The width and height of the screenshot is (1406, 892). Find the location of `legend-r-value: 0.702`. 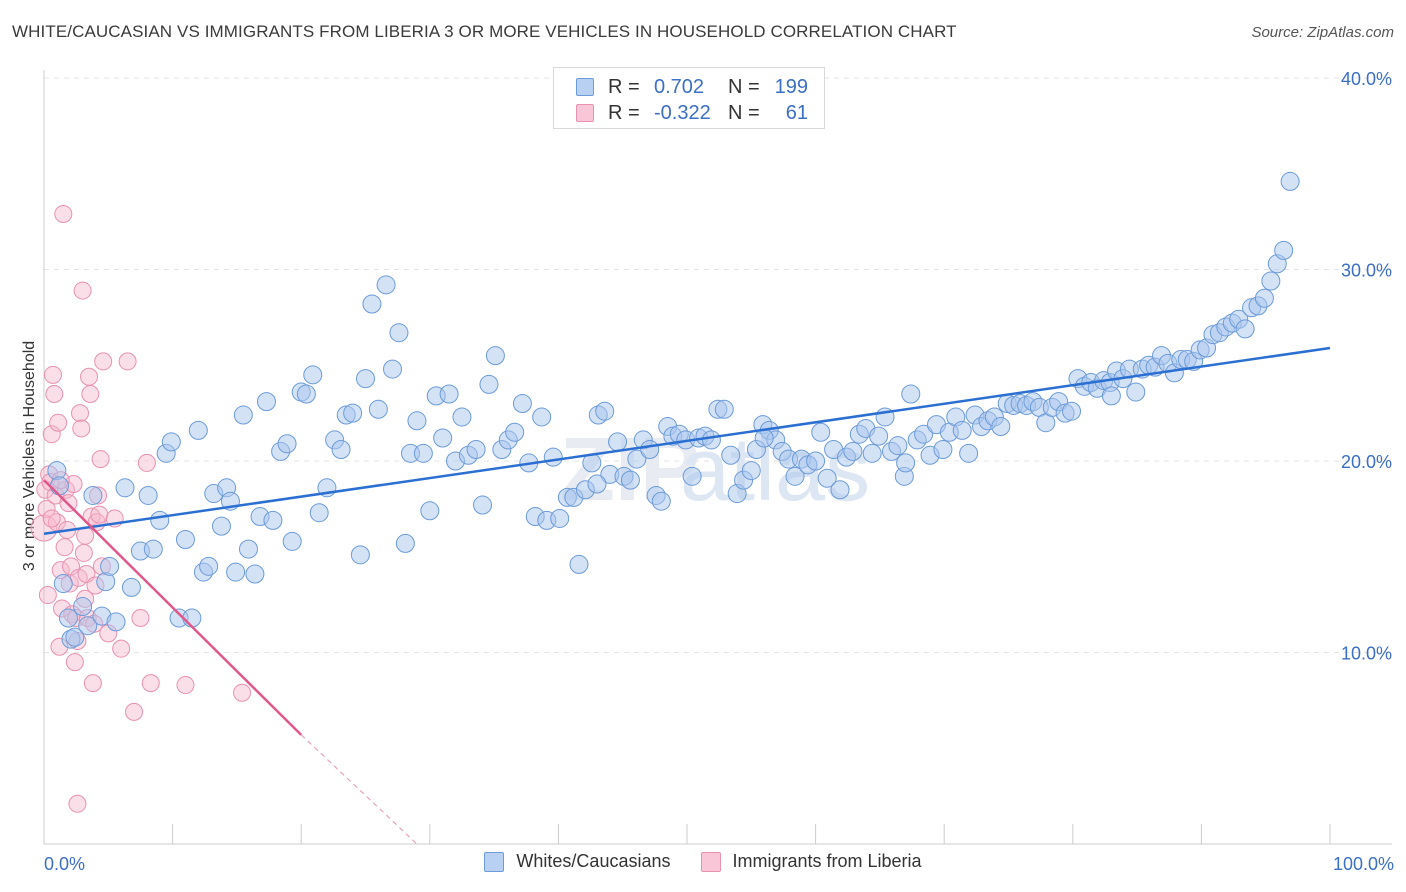

legend-r-value: 0.702 is located at coordinates (679, 86).